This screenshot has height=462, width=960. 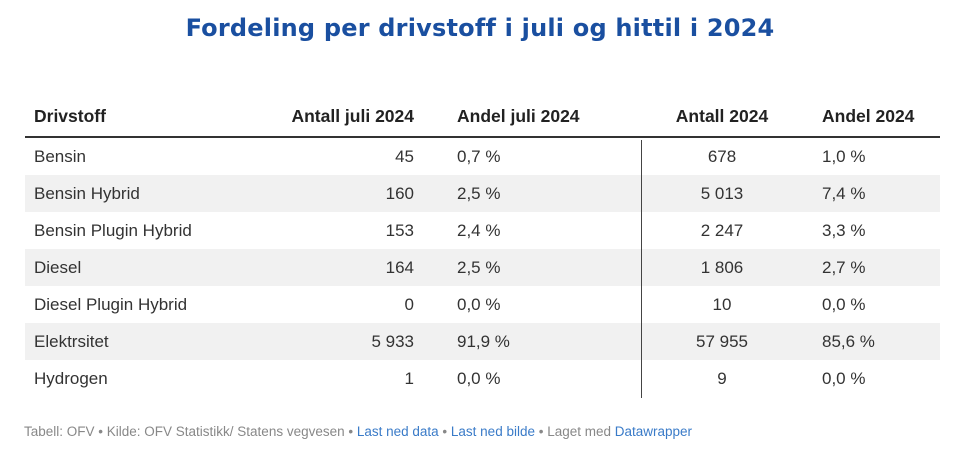 I want to click on cell-count-2024: 1 806, so click(x=722, y=267).